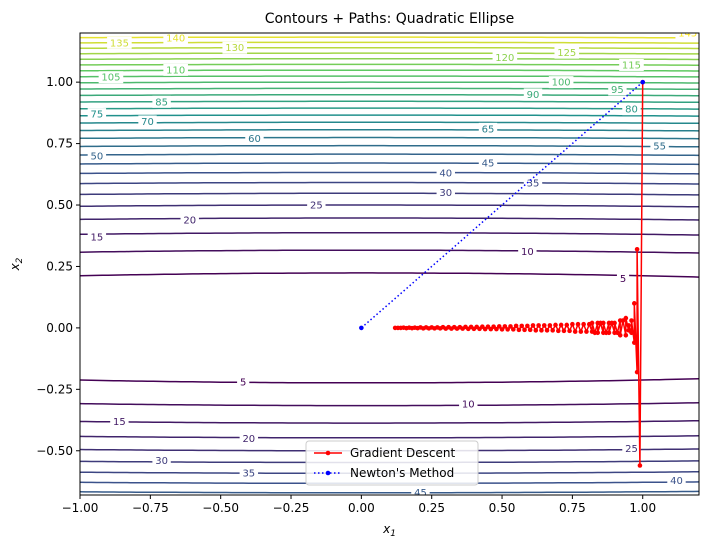  What do you see at coordinates (389, 123) in the screenshot?
I see `contour-line-70-upper` at bounding box center [389, 123].